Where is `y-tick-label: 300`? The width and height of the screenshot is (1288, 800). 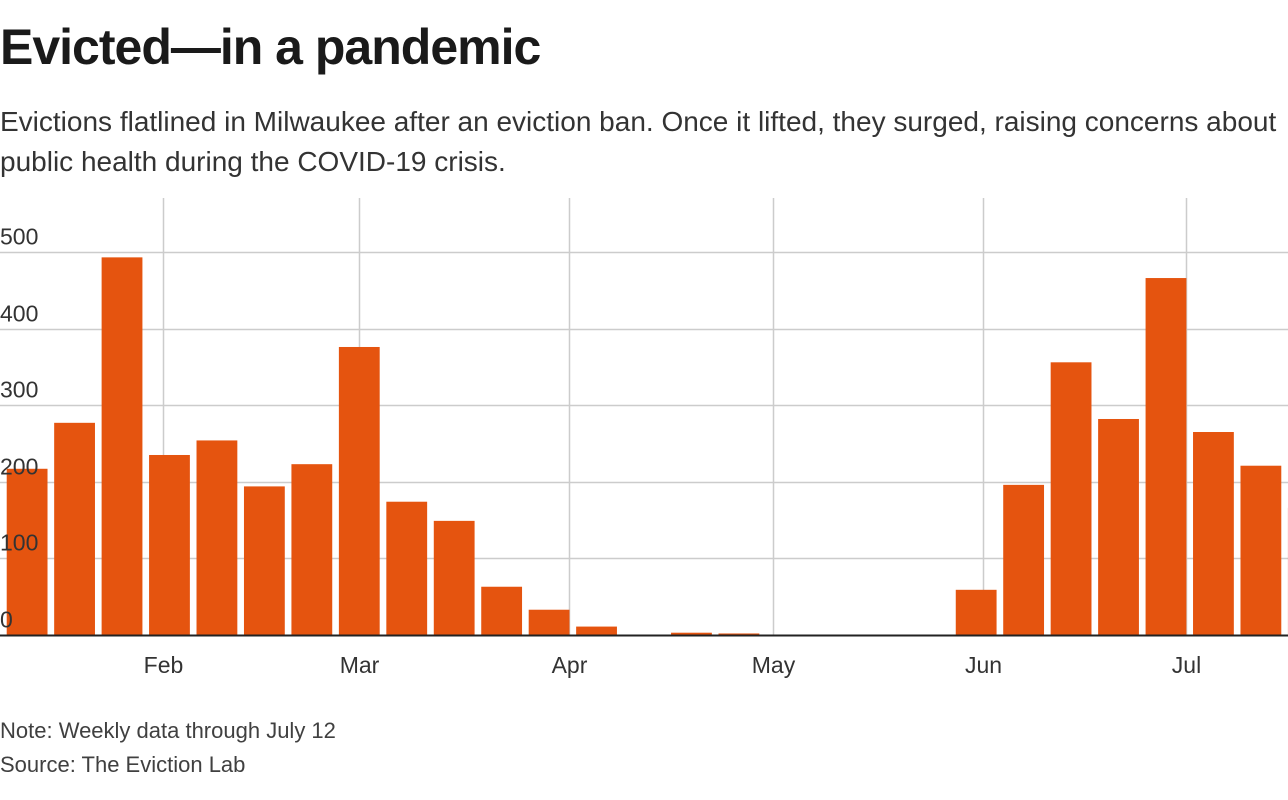
y-tick-label: 300 is located at coordinates (19, 390).